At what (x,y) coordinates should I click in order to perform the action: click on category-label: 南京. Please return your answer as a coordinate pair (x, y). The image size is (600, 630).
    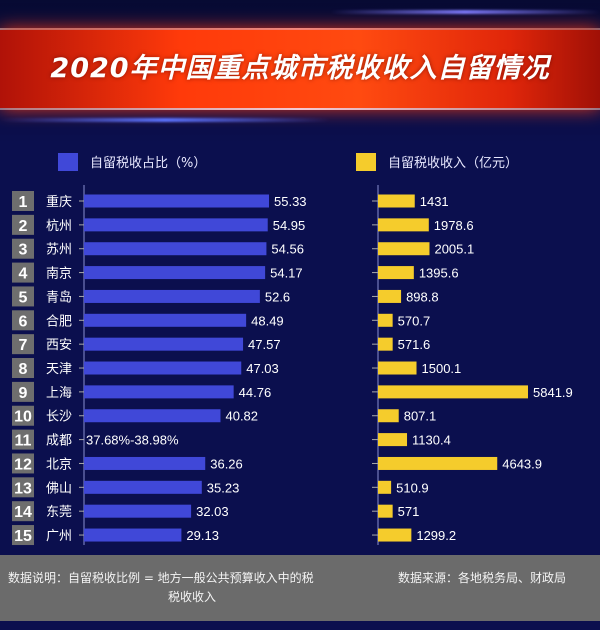
    Looking at the image, I should click on (59, 274).